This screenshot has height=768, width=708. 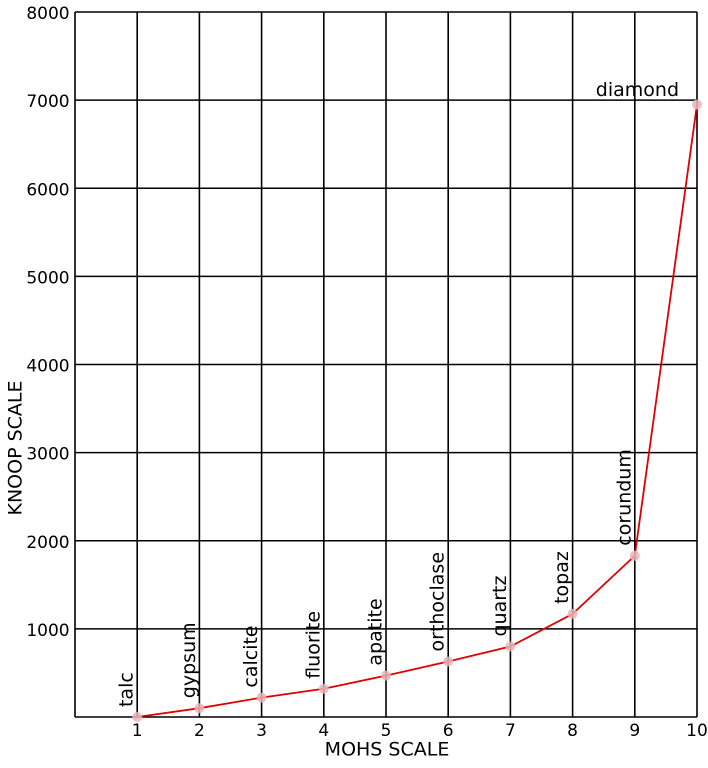 I want to click on x-tick-label: 6, so click(x=448, y=731).